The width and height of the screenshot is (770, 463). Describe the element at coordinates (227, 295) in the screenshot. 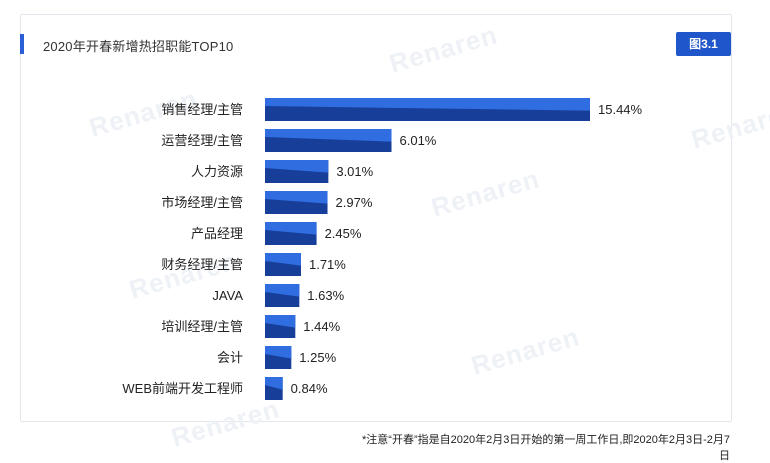

I see `category-label: JAVA` at that location.